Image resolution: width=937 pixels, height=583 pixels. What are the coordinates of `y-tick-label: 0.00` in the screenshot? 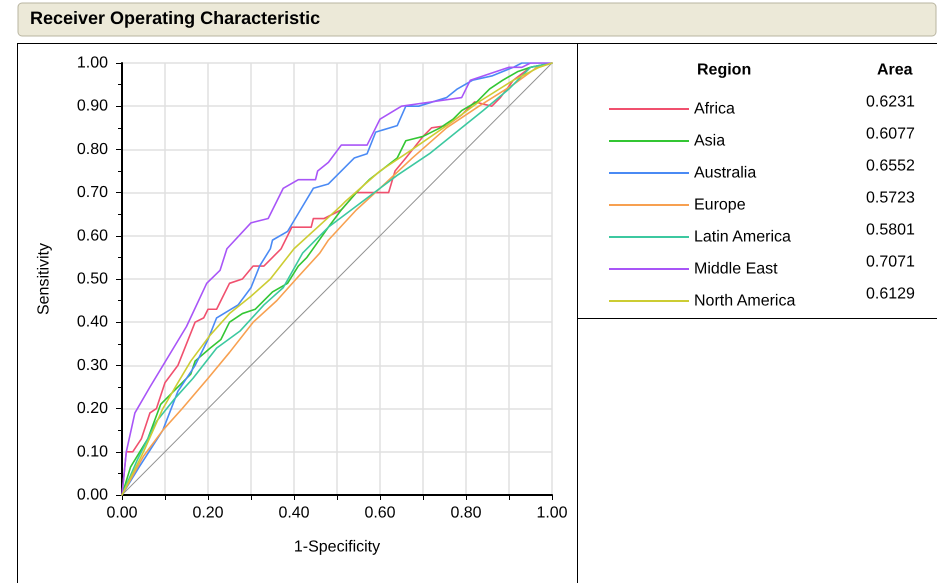 It's located at (92, 495).